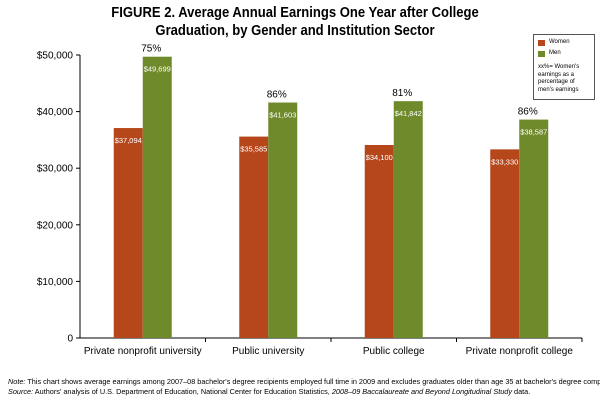 The height and width of the screenshot is (407, 600). I want to click on y-tick-label: $50,000, so click(55, 56).